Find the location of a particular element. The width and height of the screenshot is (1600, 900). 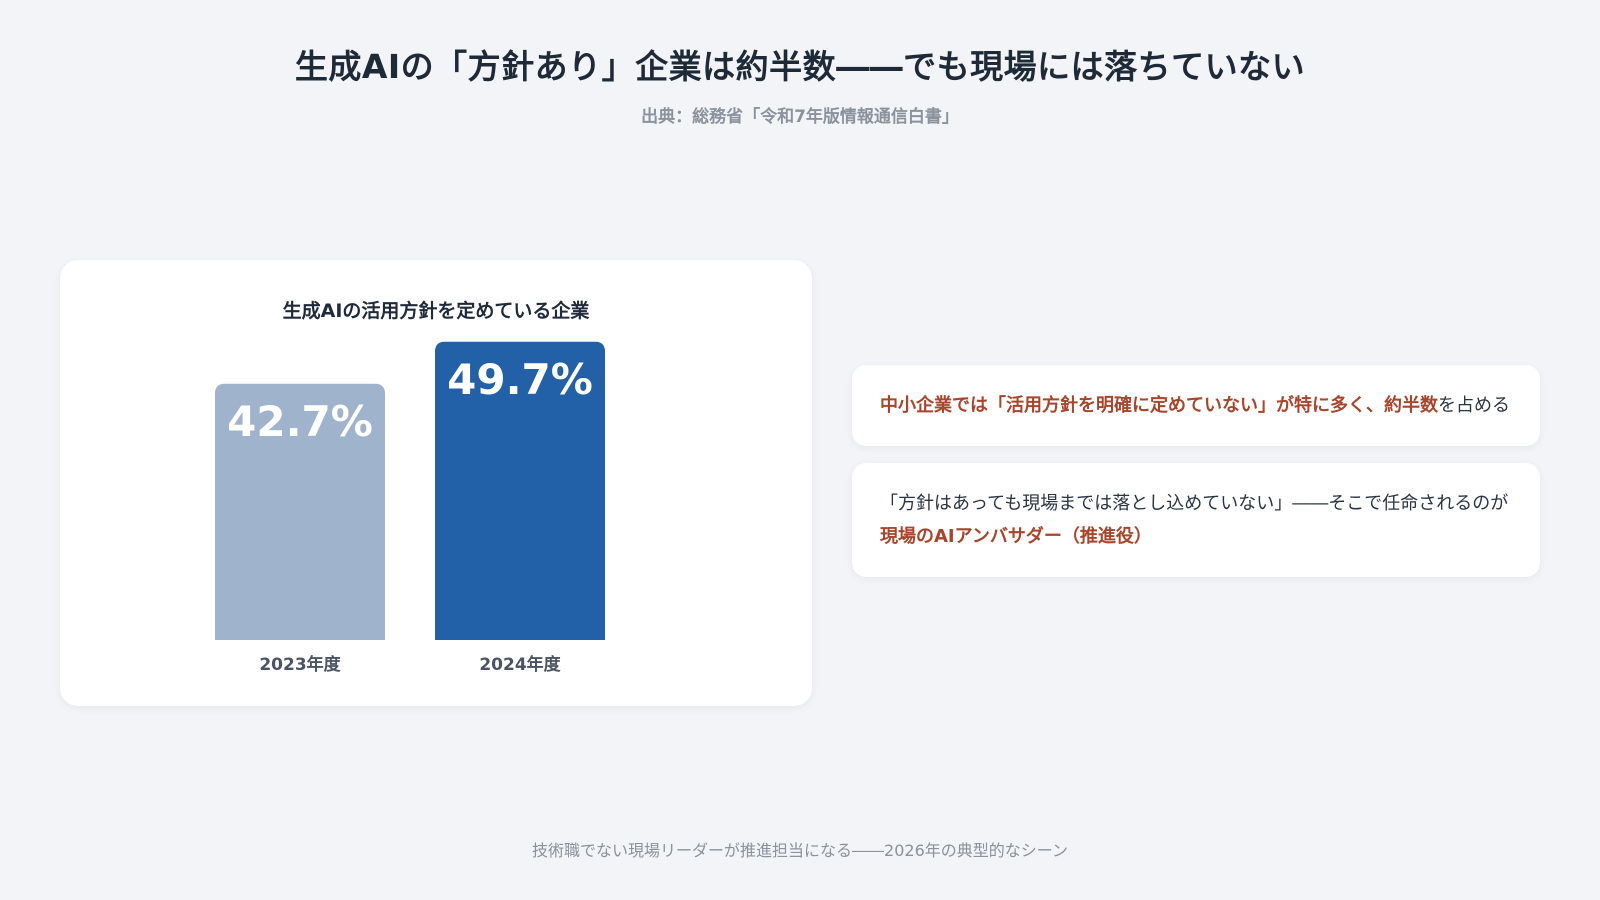

page-title: 生成AIの「方針あり」企業は約半数――でも現場には落ちていない is located at coordinates (800, 66).